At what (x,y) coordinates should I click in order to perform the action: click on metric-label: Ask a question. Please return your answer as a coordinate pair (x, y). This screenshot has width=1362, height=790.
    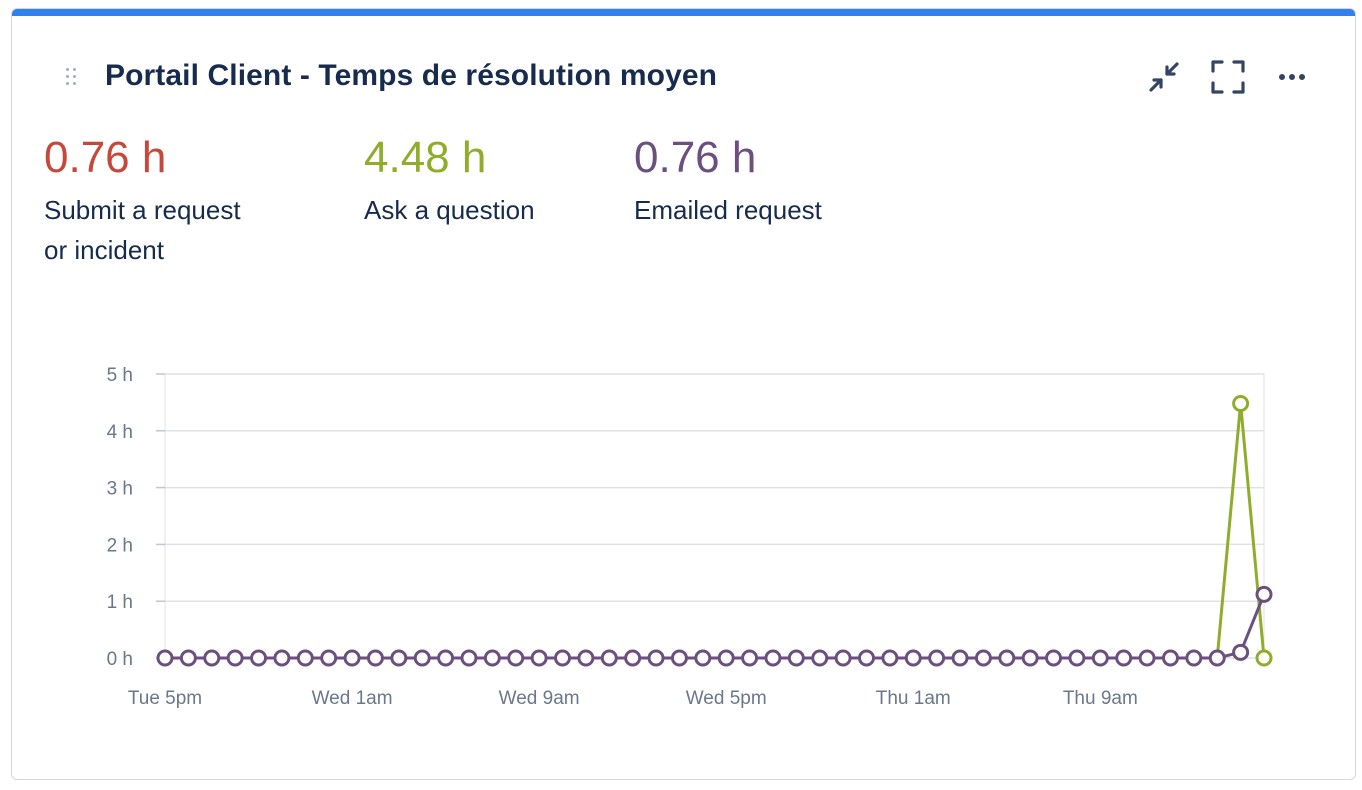
    Looking at the image, I should click on (449, 210).